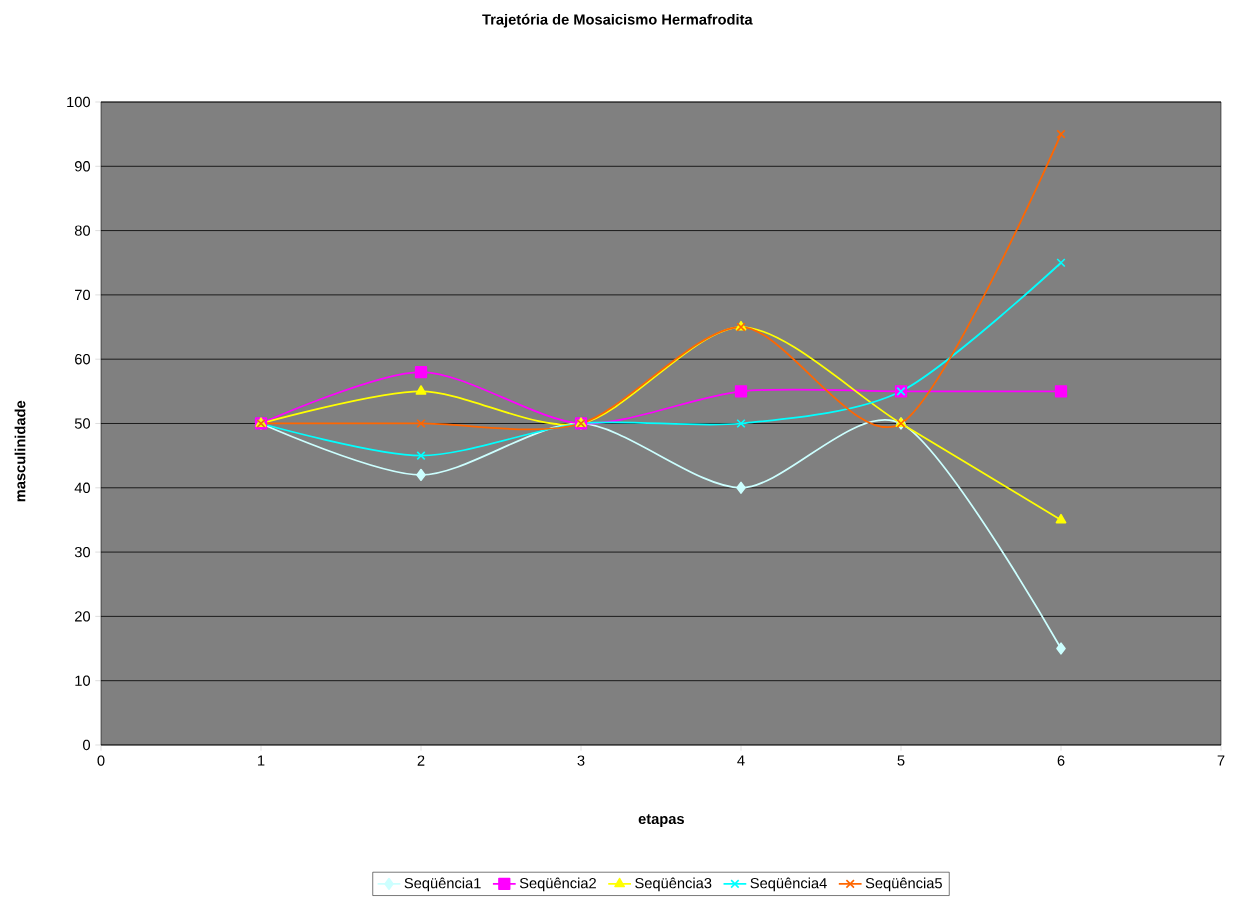  I want to click on y-tick-label: 10, so click(83, 680).